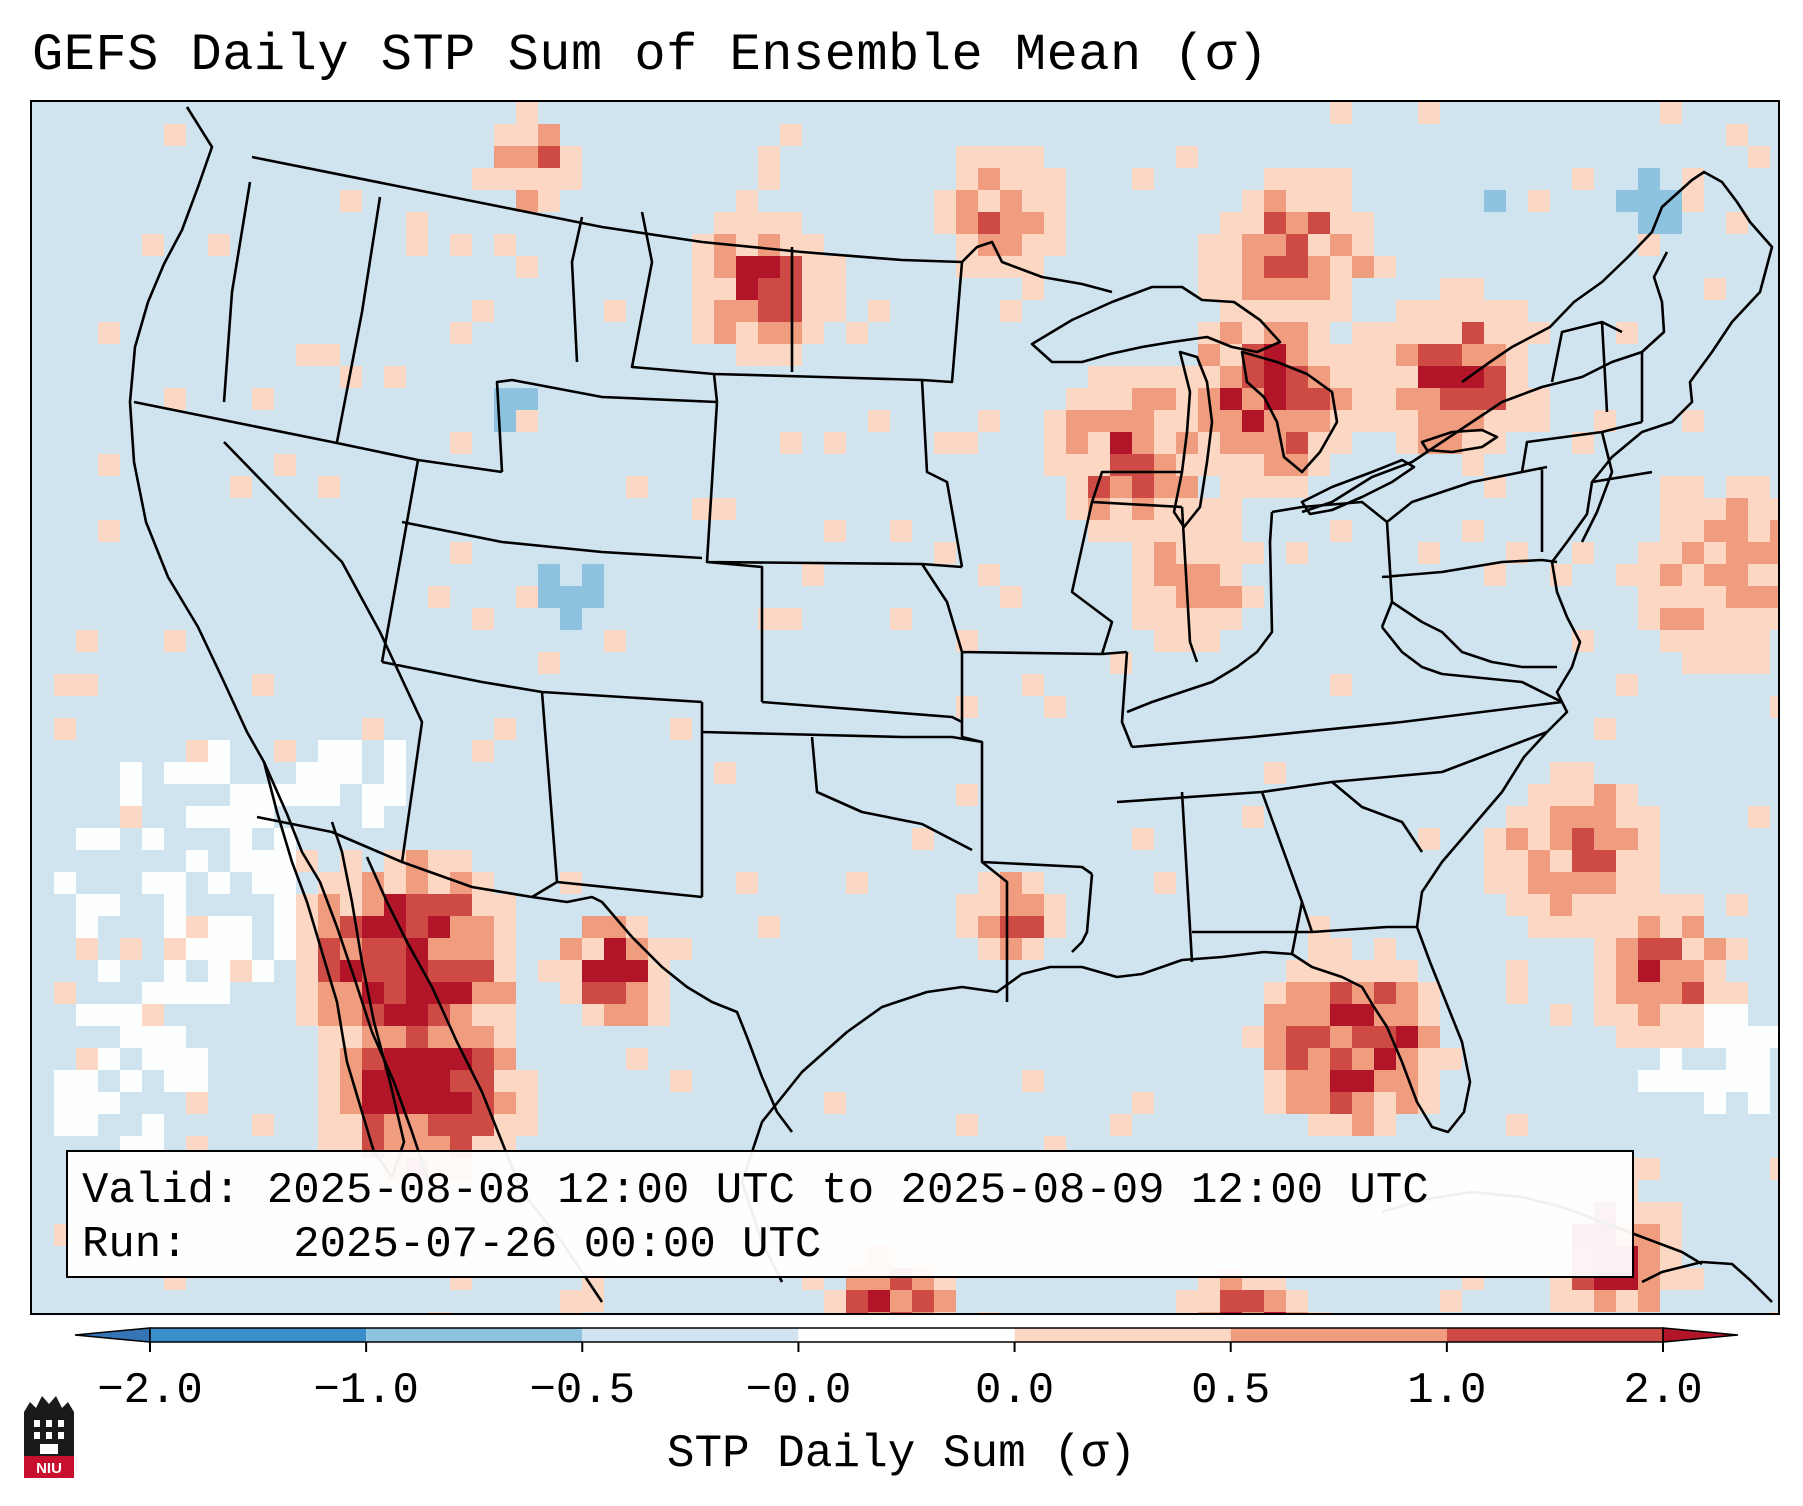  Describe the element at coordinates (366, 1391) in the screenshot. I see `colorbar-tick-label: −1.0` at that location.